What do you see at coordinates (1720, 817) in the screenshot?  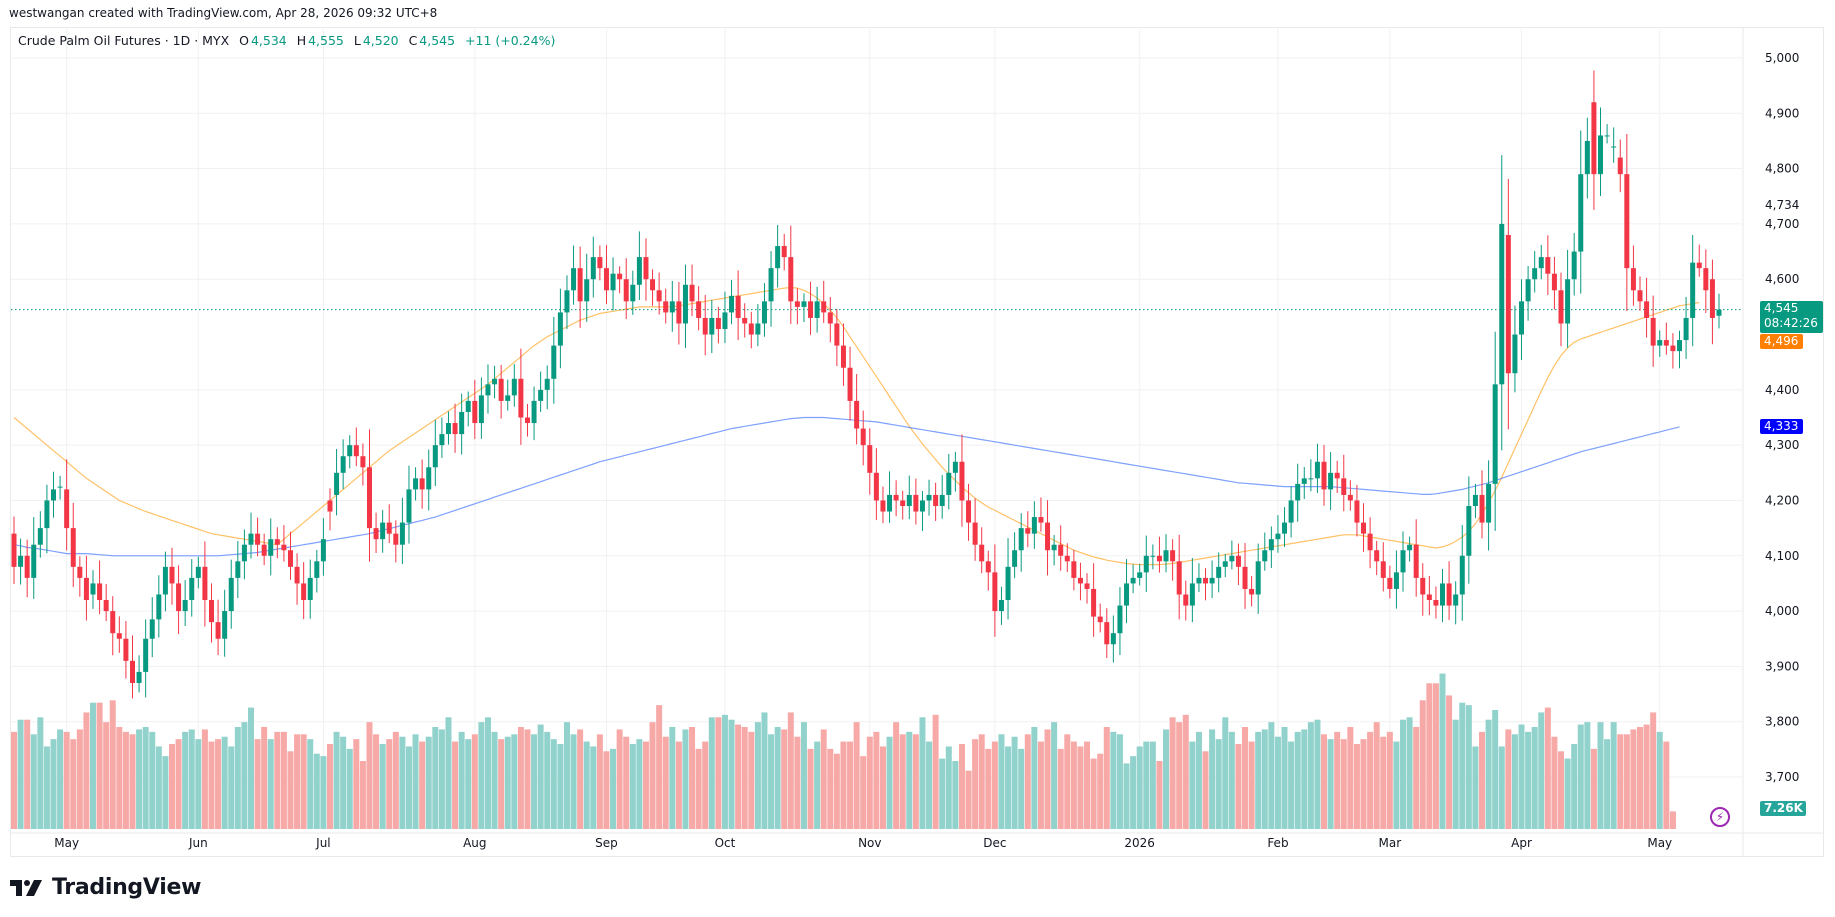 I see `bolt-icon: ⚡` at bounding box center [1720, 817].